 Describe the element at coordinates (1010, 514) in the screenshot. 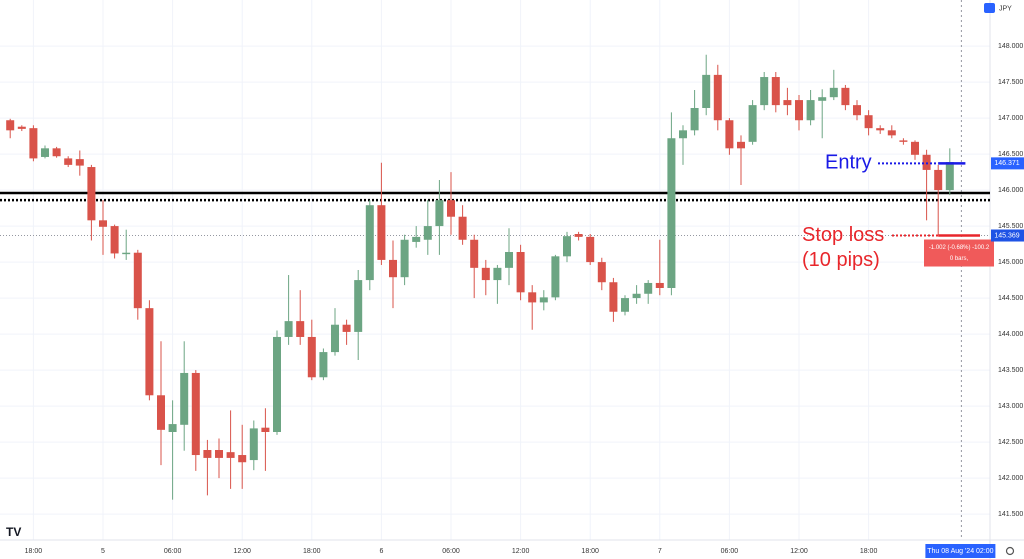

I see `y-tick-label: 141.500` at that location.